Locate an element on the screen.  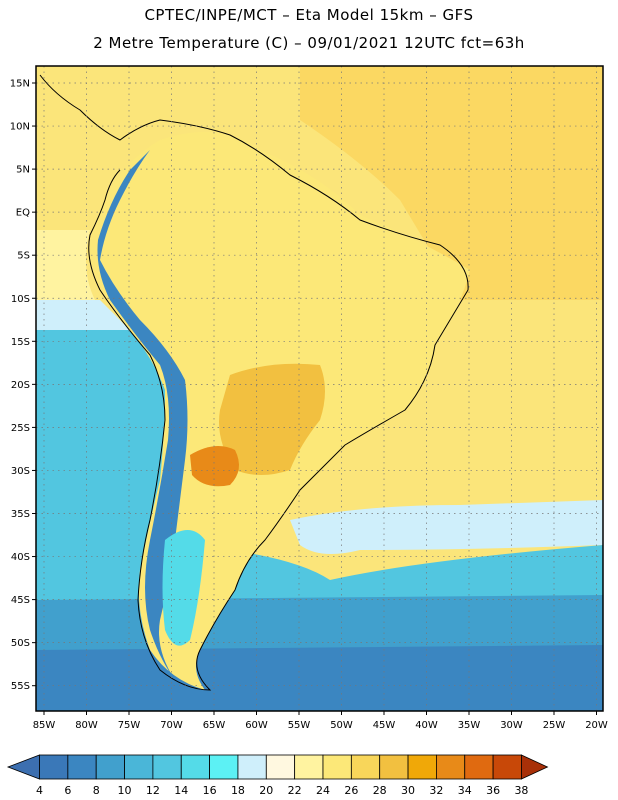
lat-label: 50S is located at coordinates (20, 643).